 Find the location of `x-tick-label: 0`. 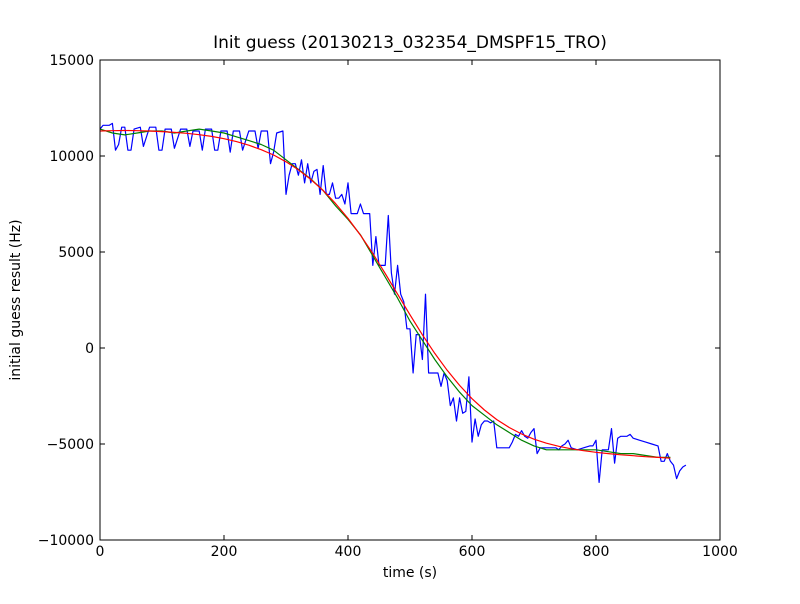

x-tick-label: 0 is located at coordinates (100, 552).